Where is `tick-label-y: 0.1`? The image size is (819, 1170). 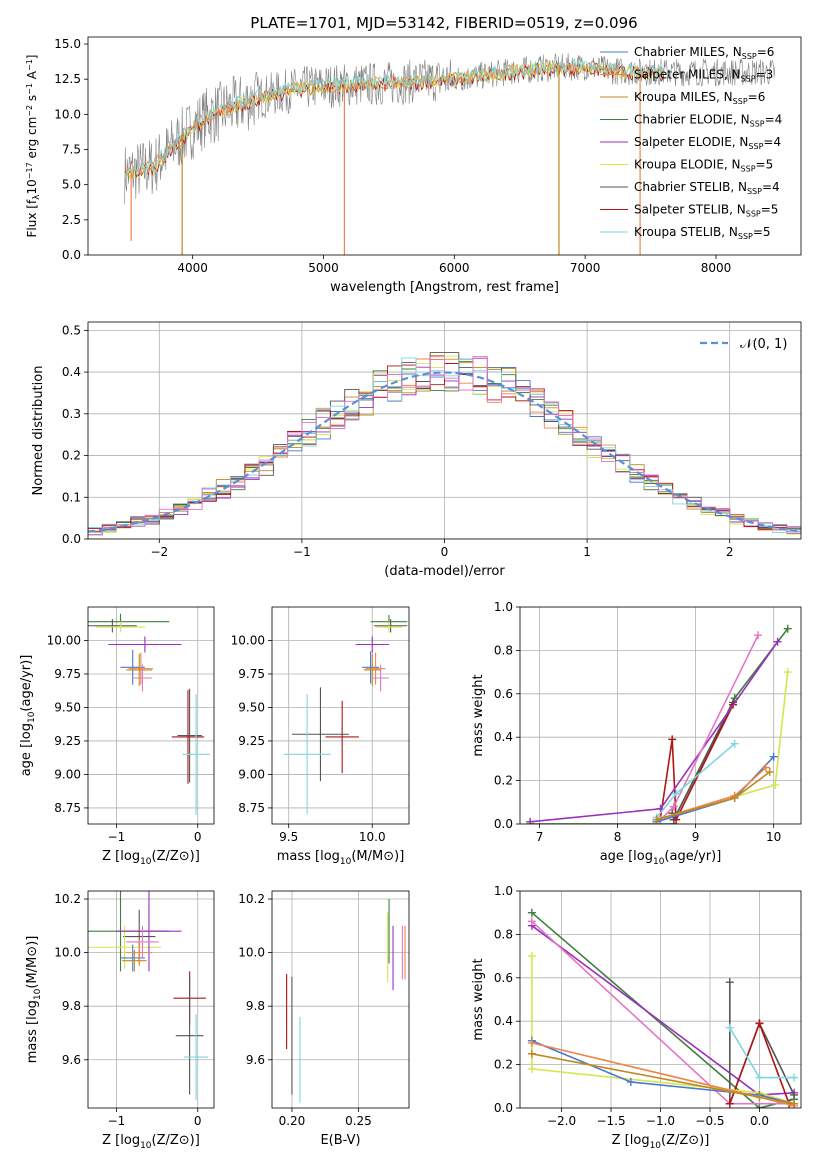 tick-label-y: 0.1 is located at coordinates (71, 497).